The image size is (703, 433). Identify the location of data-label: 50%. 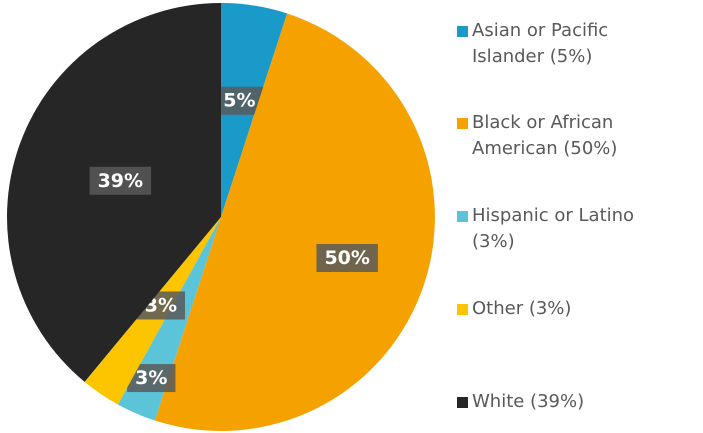
(347, 258).